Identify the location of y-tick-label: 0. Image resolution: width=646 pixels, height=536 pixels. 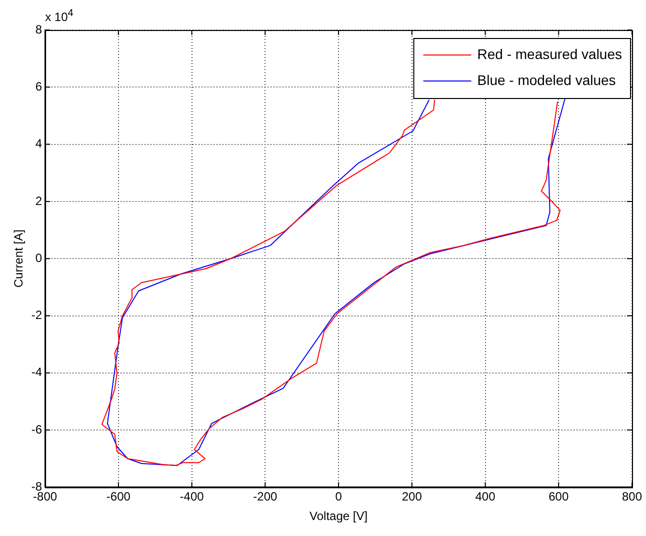
(38, 257).